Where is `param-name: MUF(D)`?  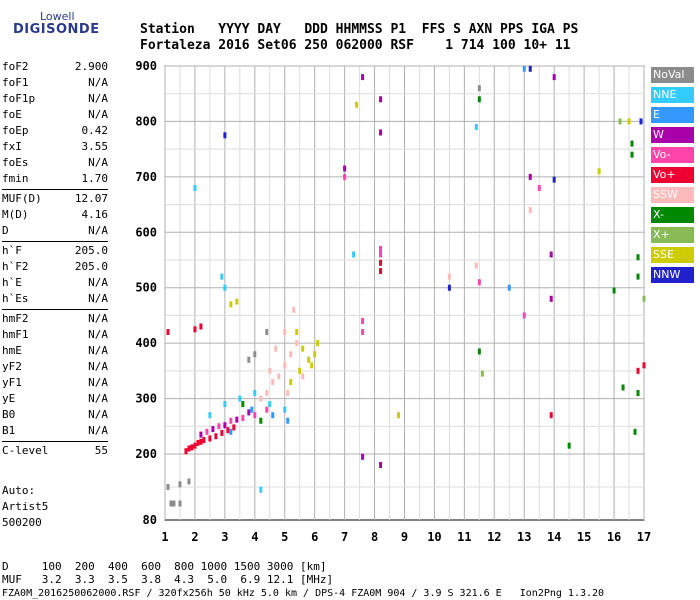 param-name: MUF(D) is located at coordinates (22, 198).